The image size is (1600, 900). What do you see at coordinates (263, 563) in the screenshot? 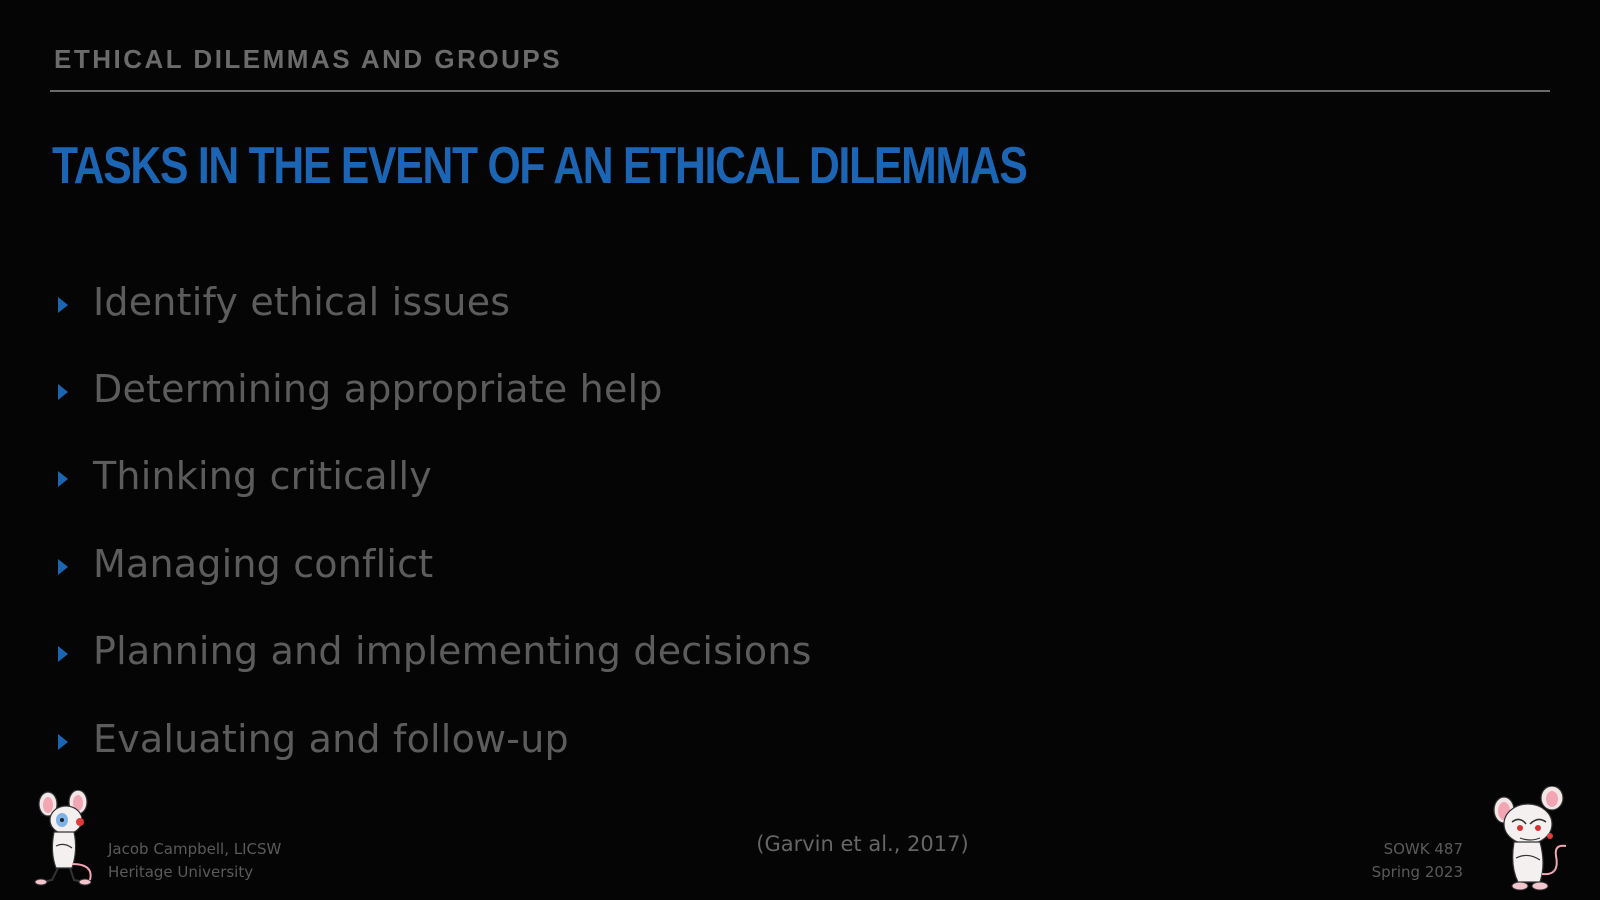
I see `bullet-text: Managing conflict` at bounding box center [263, 563].